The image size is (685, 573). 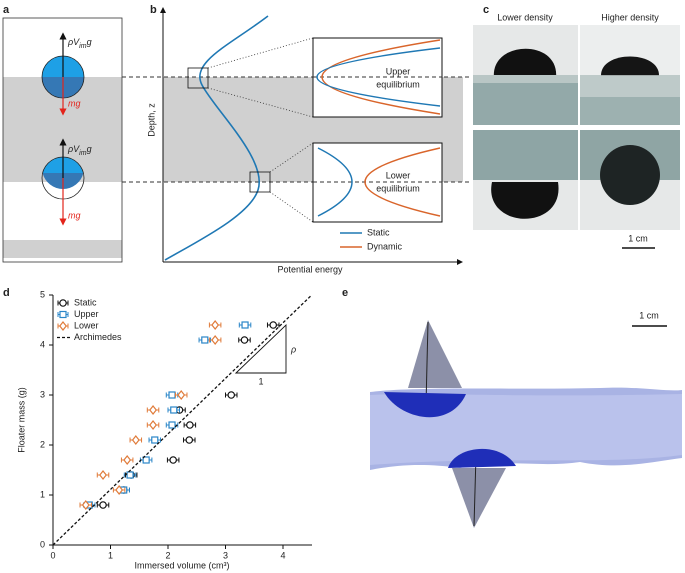 What do you see at coordinates (282, 555) in the screenshot?
I see `x-tick-label: 4` at bounding box center [282, 555].